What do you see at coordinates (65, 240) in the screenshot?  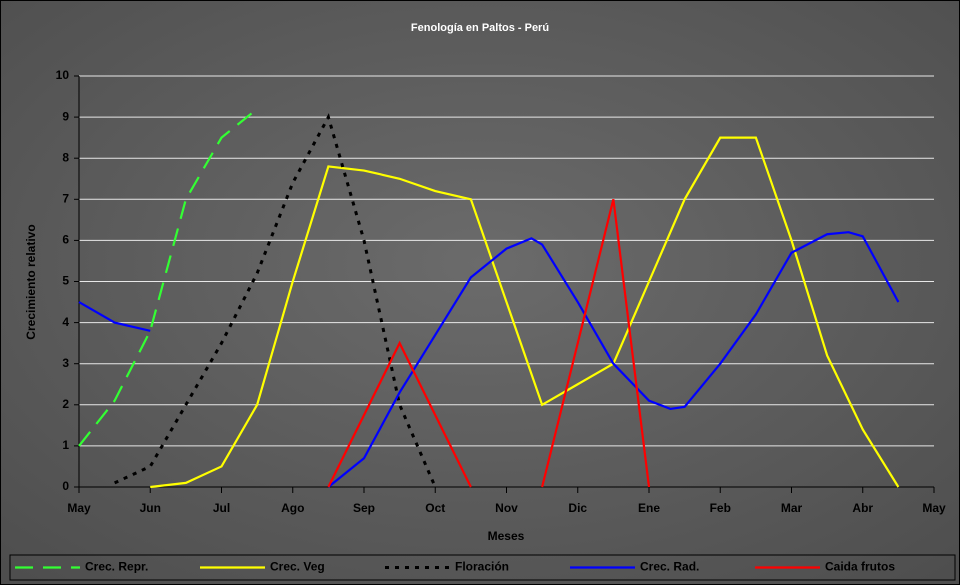 I see `y-tick-label: 6` at bounding box center [65, 240].